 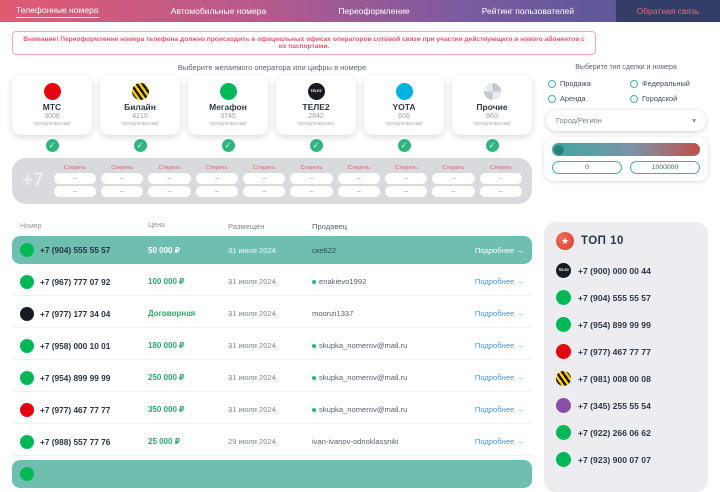 I want to click on price-max-input: 1000000, so click(x=665, y=167).